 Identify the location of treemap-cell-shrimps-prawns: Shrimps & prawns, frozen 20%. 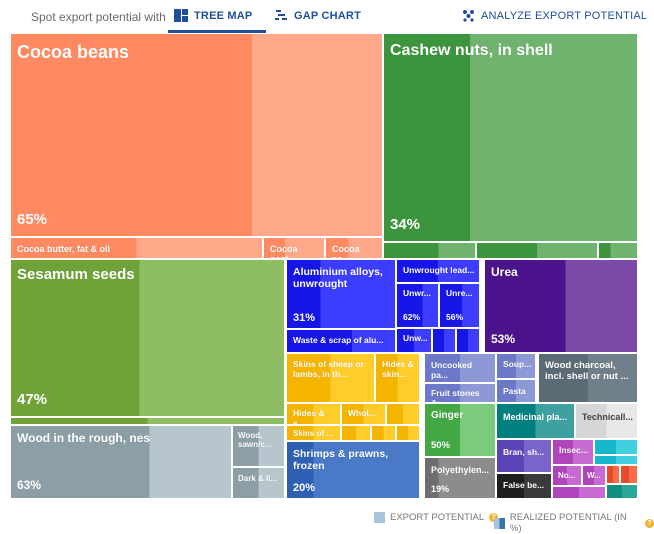
(353, 470).